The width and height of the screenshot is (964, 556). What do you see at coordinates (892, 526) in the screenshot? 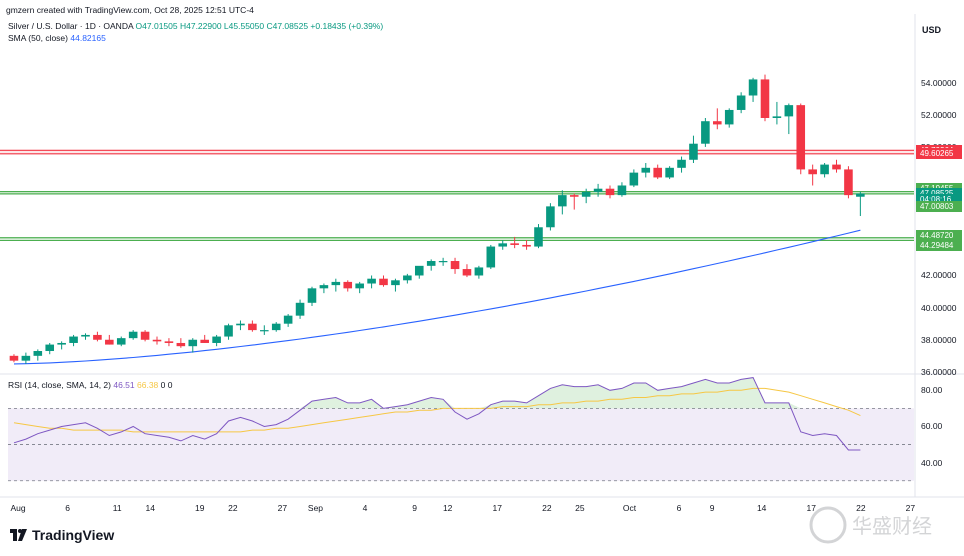
I see `watermark-text: 华盛财经` at bounding box center [892, 526].